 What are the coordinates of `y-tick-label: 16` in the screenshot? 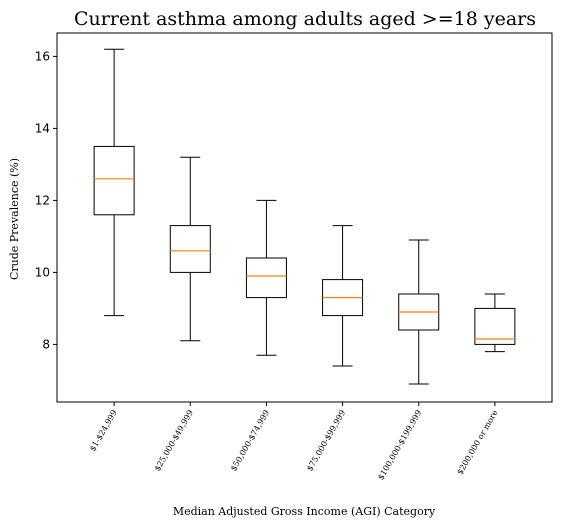 It's located at (42, 56).